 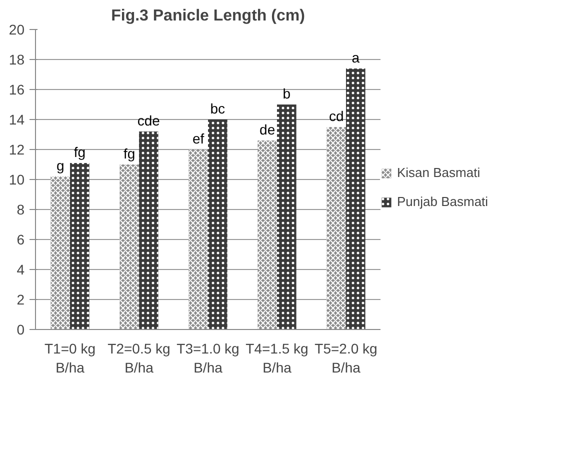 What do you see at coordinates (16, 150) in the screenshot?
I see `y-tick-label: 12` at bounding box center [16, 150].